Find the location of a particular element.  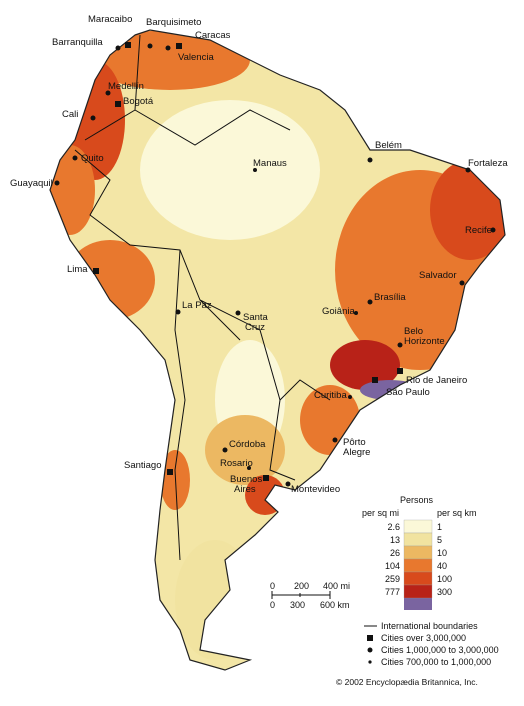

scale-label: 200 is located at coordinates (301, 586).